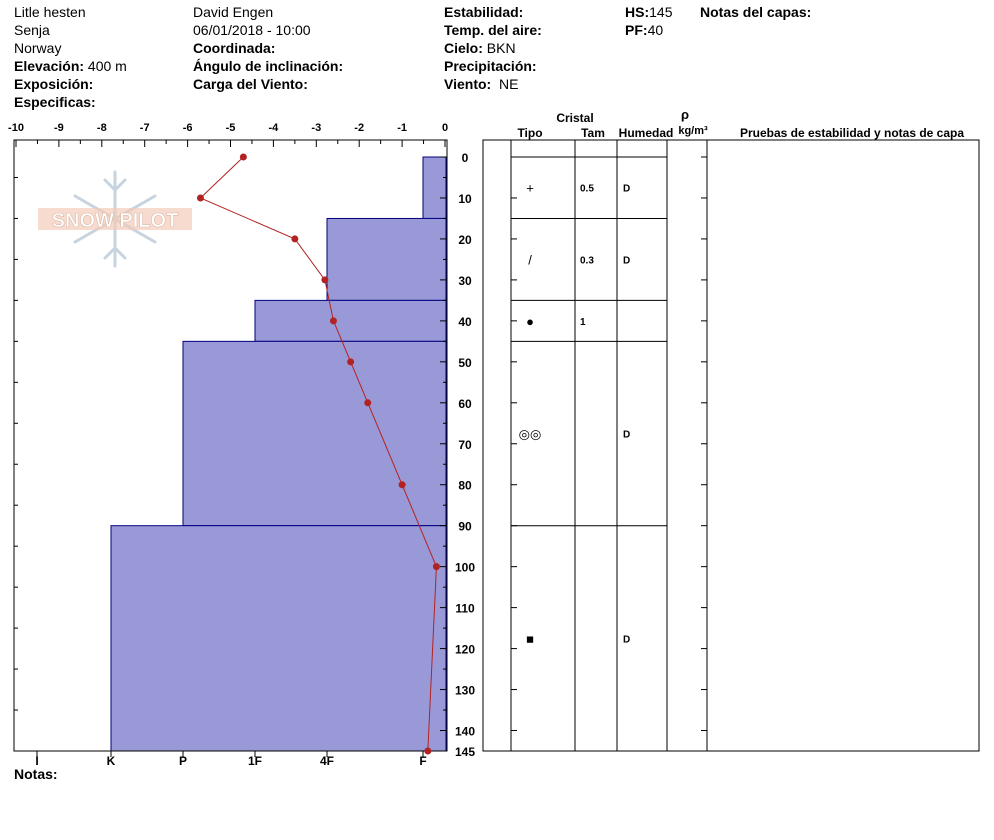  I want to click on hardness-tick-label: I, so click(36, 761).